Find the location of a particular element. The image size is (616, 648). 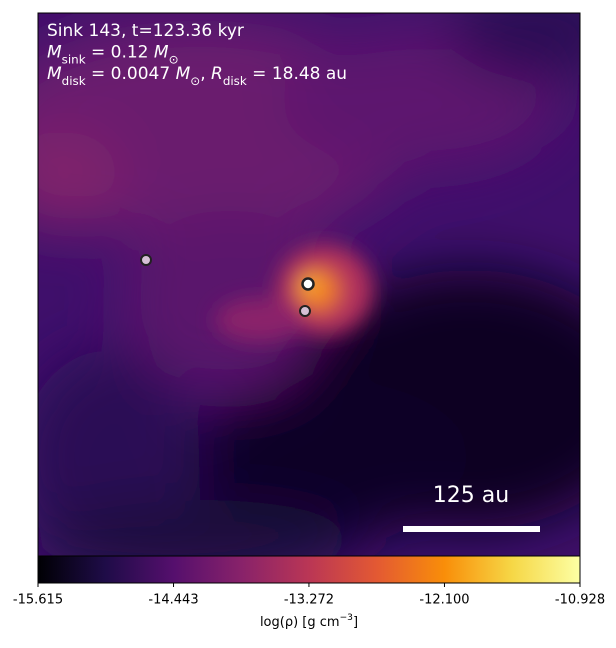

colorbar-tick-label: -12.100 is located at coordinates (444, 600).